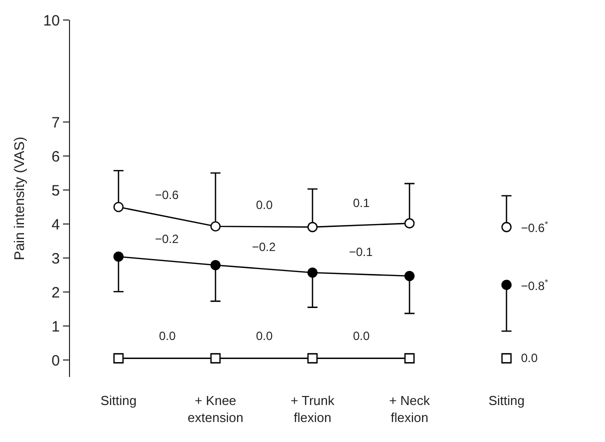 Image resolution: width=605 pixels, height=442 pixels. Describe the element at coordinates (535, 285) in the screenshot. I see `annotation: −0.8$^{*}$` at that location.